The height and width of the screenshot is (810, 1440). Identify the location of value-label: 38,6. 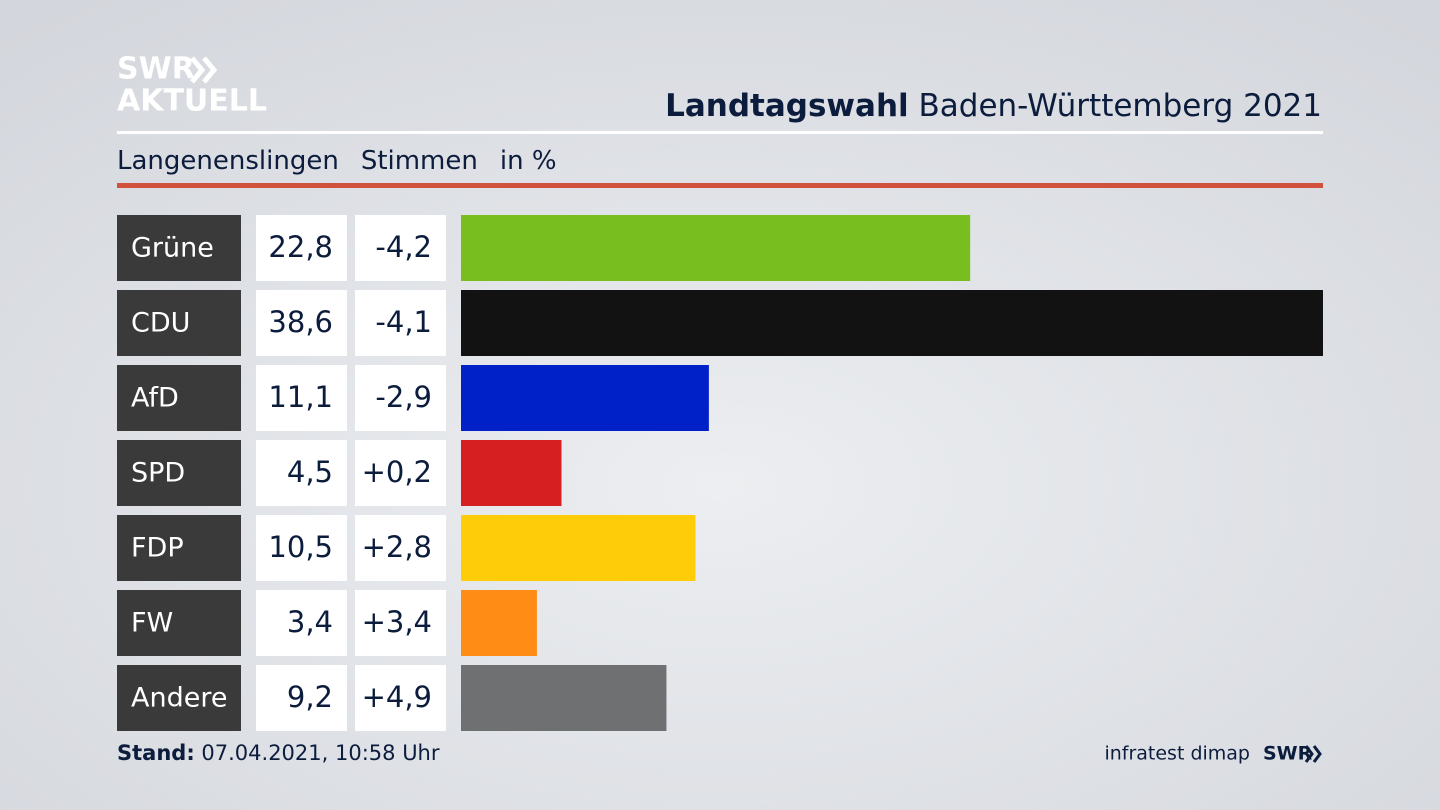
(300, 322).